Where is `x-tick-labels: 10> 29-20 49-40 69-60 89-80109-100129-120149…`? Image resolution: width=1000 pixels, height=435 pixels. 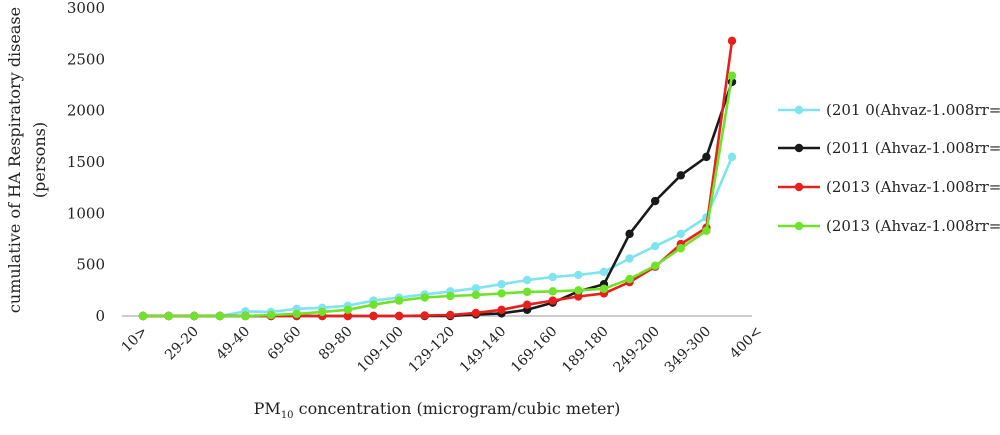
x-tick-labels: 10> 29-20 49-40 69-60 89-80109-100129-120149… is located at coordinates (442, 350).